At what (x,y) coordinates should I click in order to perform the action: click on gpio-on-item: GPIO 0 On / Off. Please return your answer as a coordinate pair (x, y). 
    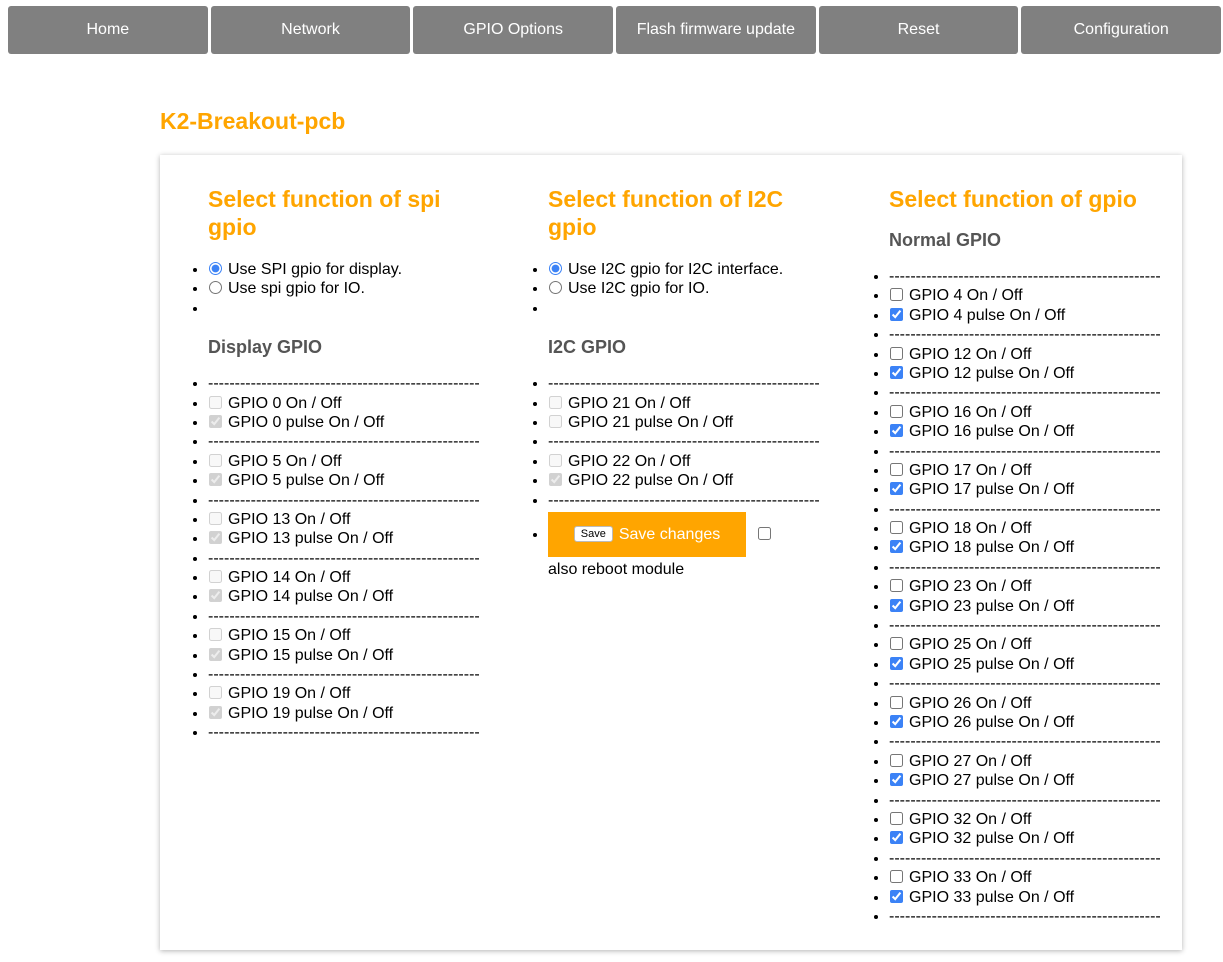
    Looking at the image, I should click on (353, 403).